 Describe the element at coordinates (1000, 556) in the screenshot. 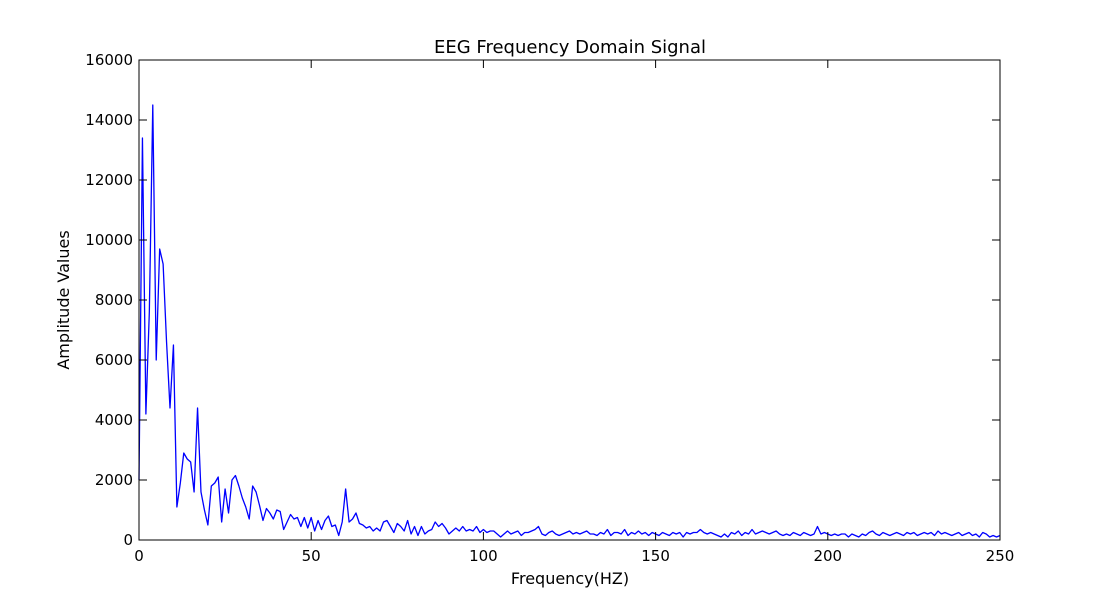

I see `x-tick-label: 250` at that location.